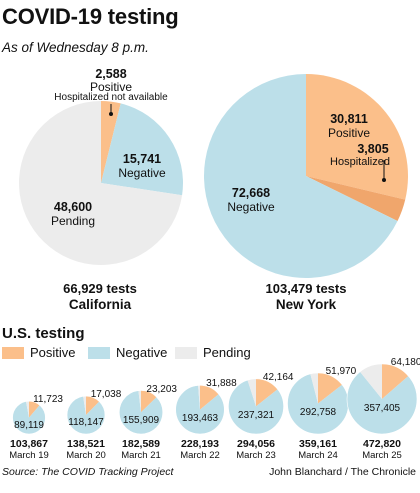 The width and height of the screenshot is (420, 493). I want to click on us-negative-value-2: 118,147, so click(86, 423).